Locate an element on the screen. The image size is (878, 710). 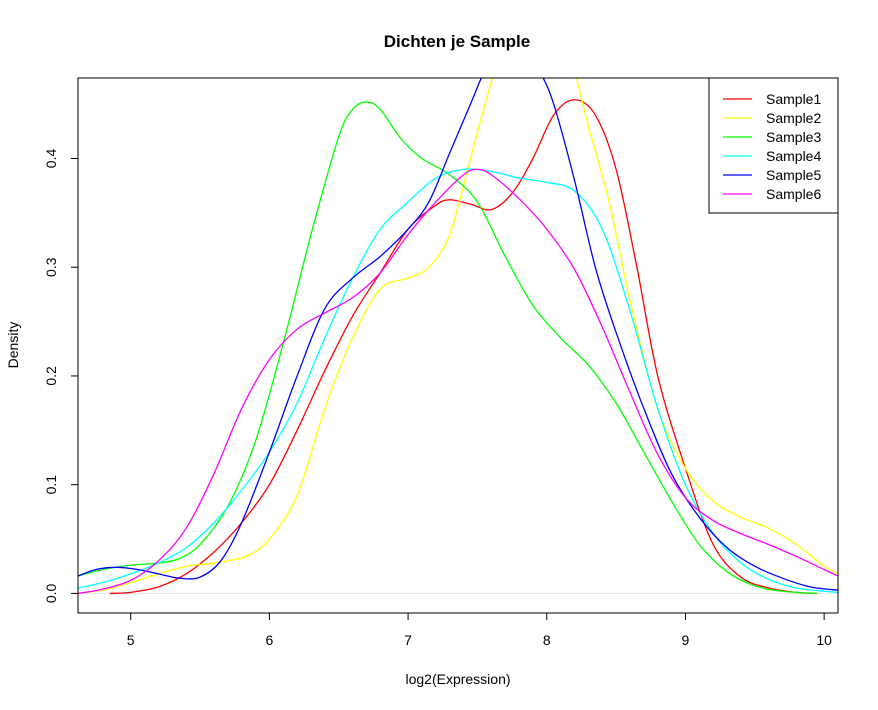
x-tick-label: 6 is located at coordinates (269, 640).